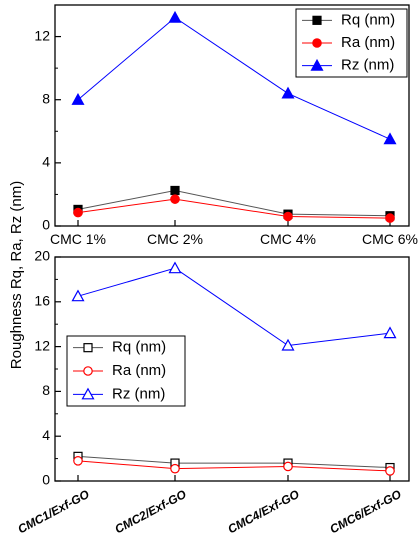 The height and width of the screenshot is (550, 420). What do you see at coordinates (53, 512) in the screenshot?
I see `panel2-x-tick-label: CMC1/Exf-GO` at bounding box center [53, 512].